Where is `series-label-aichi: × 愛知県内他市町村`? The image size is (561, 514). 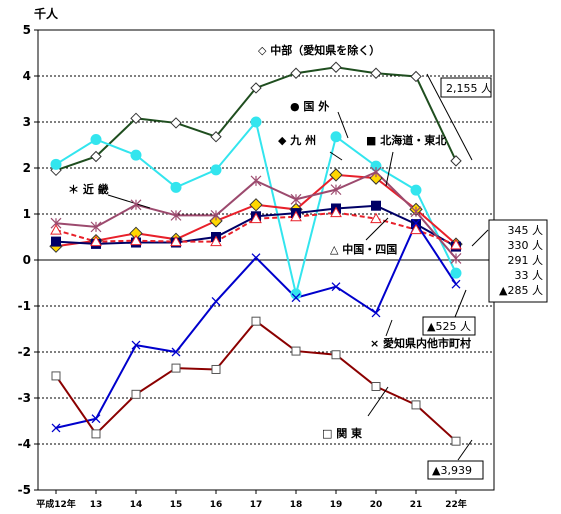 series-label-aichi: × 愛知県内他市町村 is located at coordinates (420, 343).